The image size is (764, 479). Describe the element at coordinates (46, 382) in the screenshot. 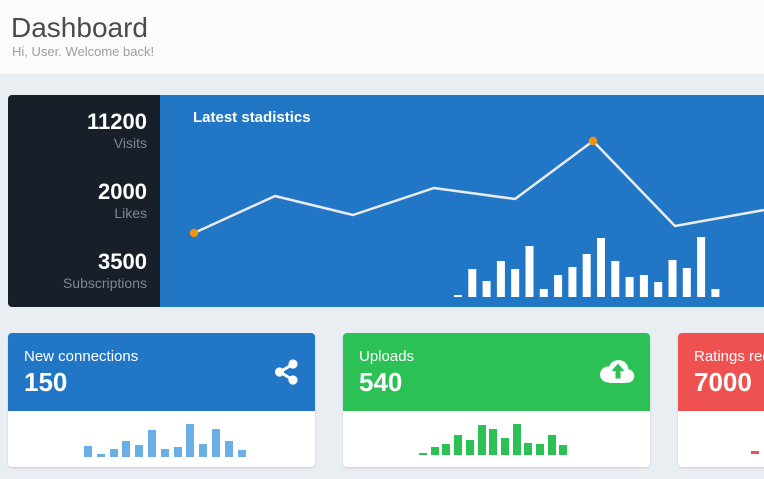

I see `new-connections-value: 150` at that location.